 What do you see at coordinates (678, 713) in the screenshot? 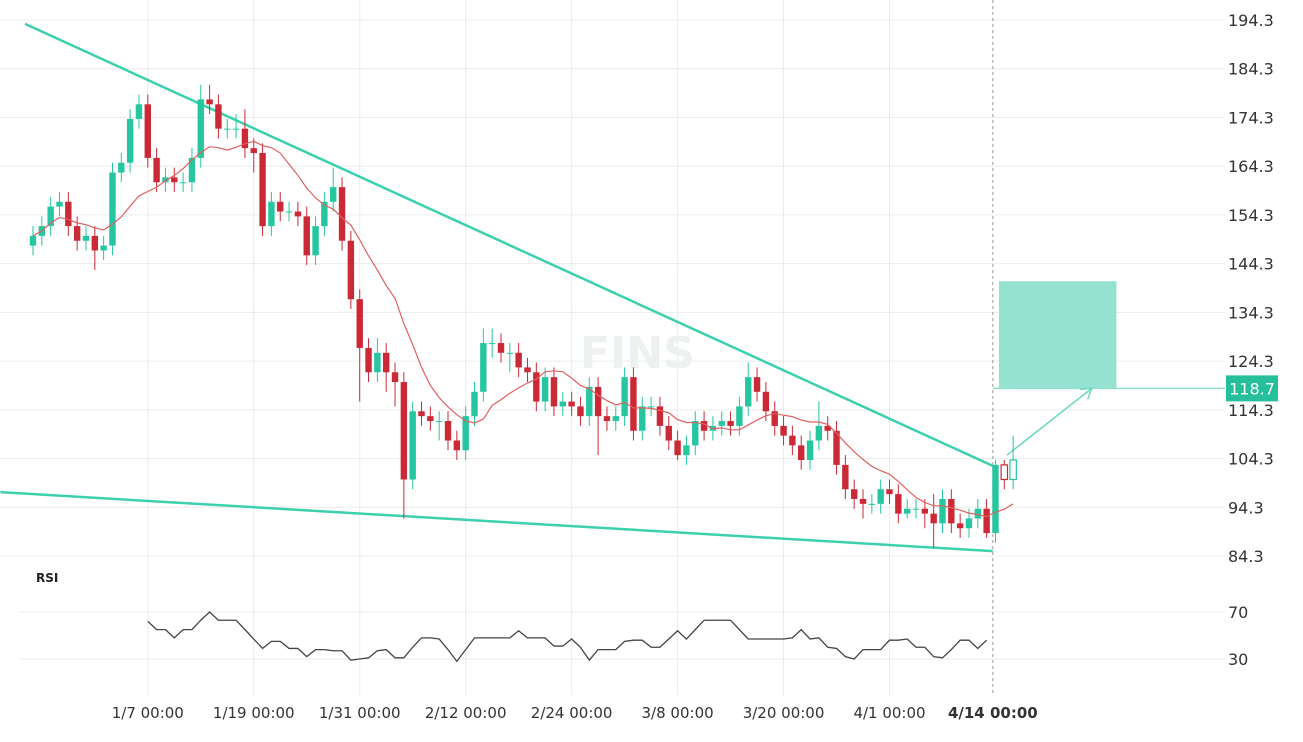
I see `time-tick-label: 3/8 00:00` at bounding box center [678, 713].